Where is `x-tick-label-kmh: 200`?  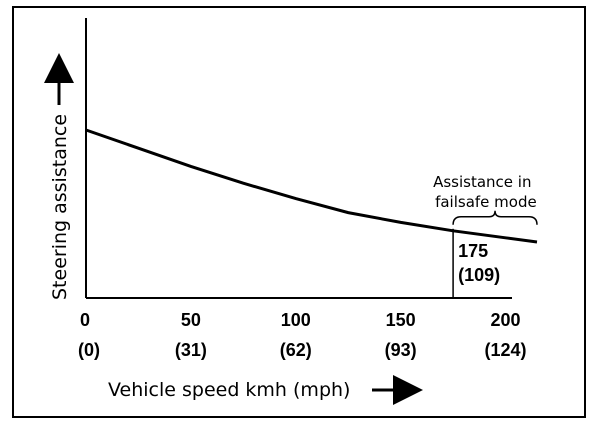 x-tick-label-kmh: 200 is located at coordinates (506, 320).